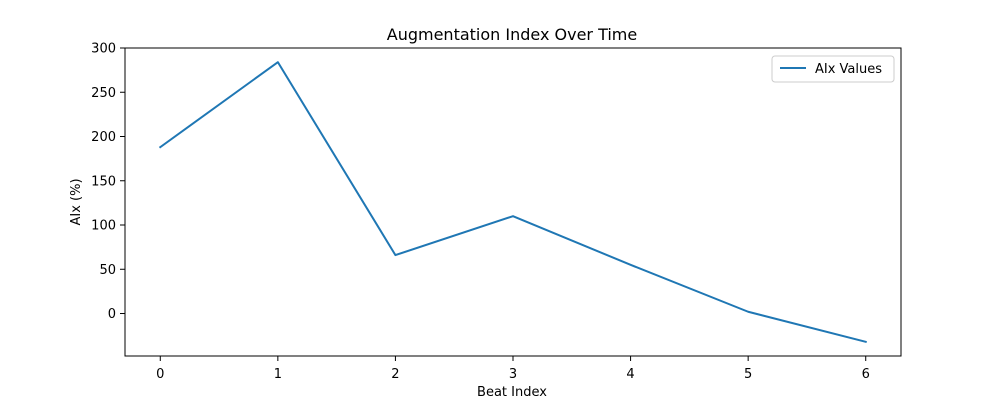 The image size is (1000, 400). What do you see at coordinates (103, 226) in the screenshot?
I see `y-tick-label: 100` at bounding box center [103, 226].